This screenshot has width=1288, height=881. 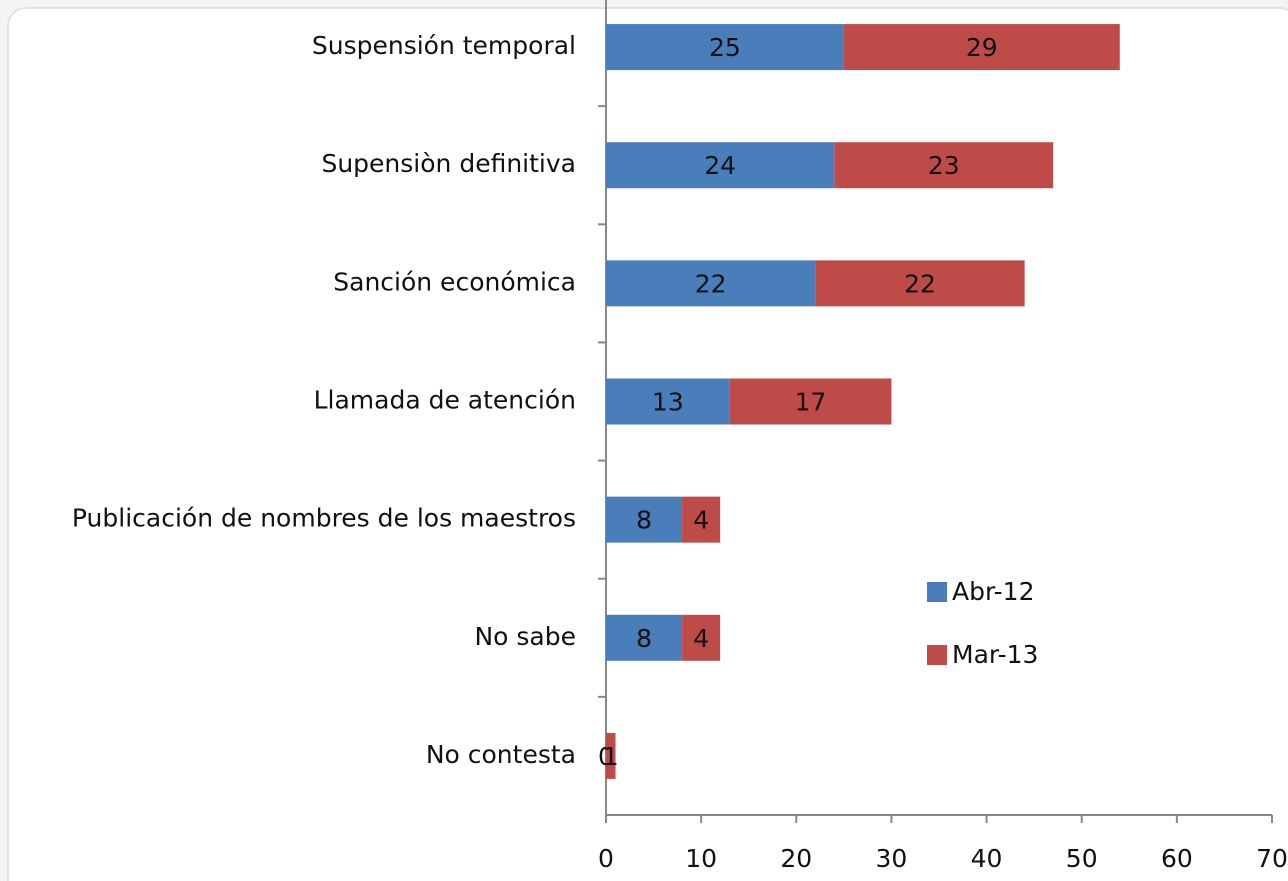 What do you see at coordinates (995, 654) in the screenshot?
I see `legend-label: Mar-13` at bounding box center [995, 654].